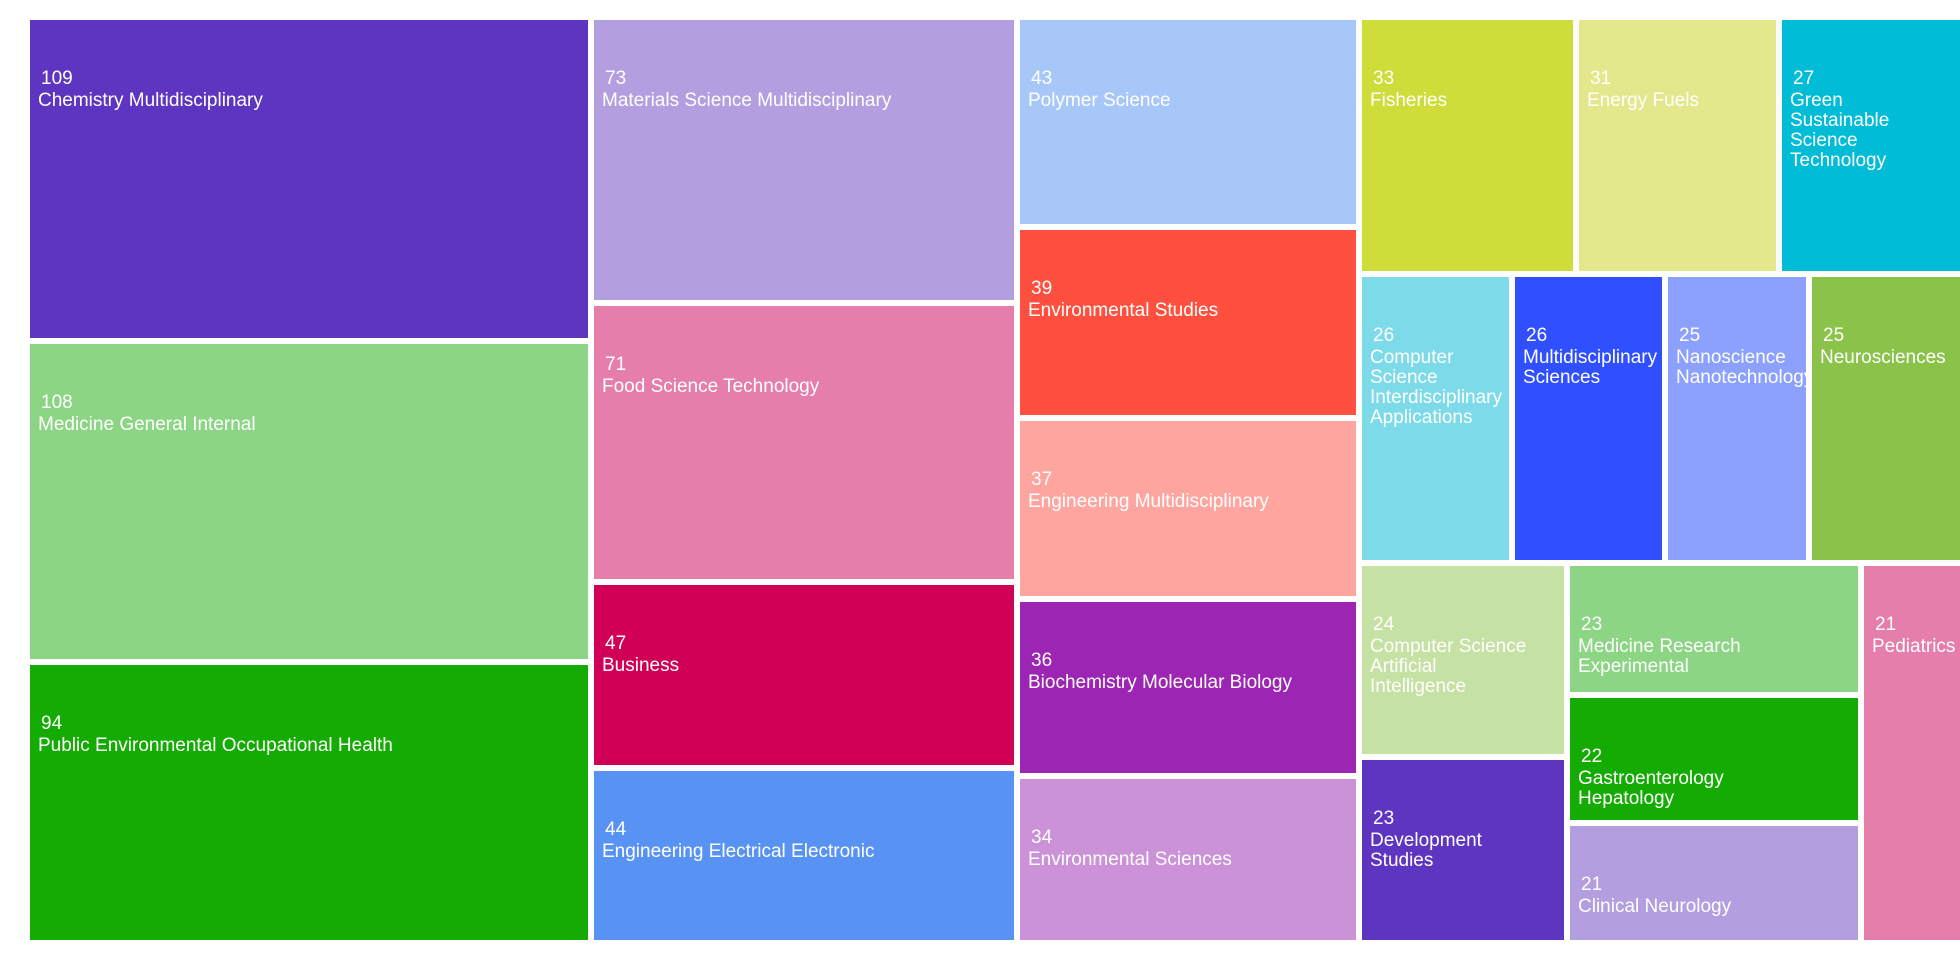 The image size is (1960, 960). Describe the element at coordinates (738, 851) in the screenshot. I see `treemap-label: Engineering Electrical Electronic` at that location.